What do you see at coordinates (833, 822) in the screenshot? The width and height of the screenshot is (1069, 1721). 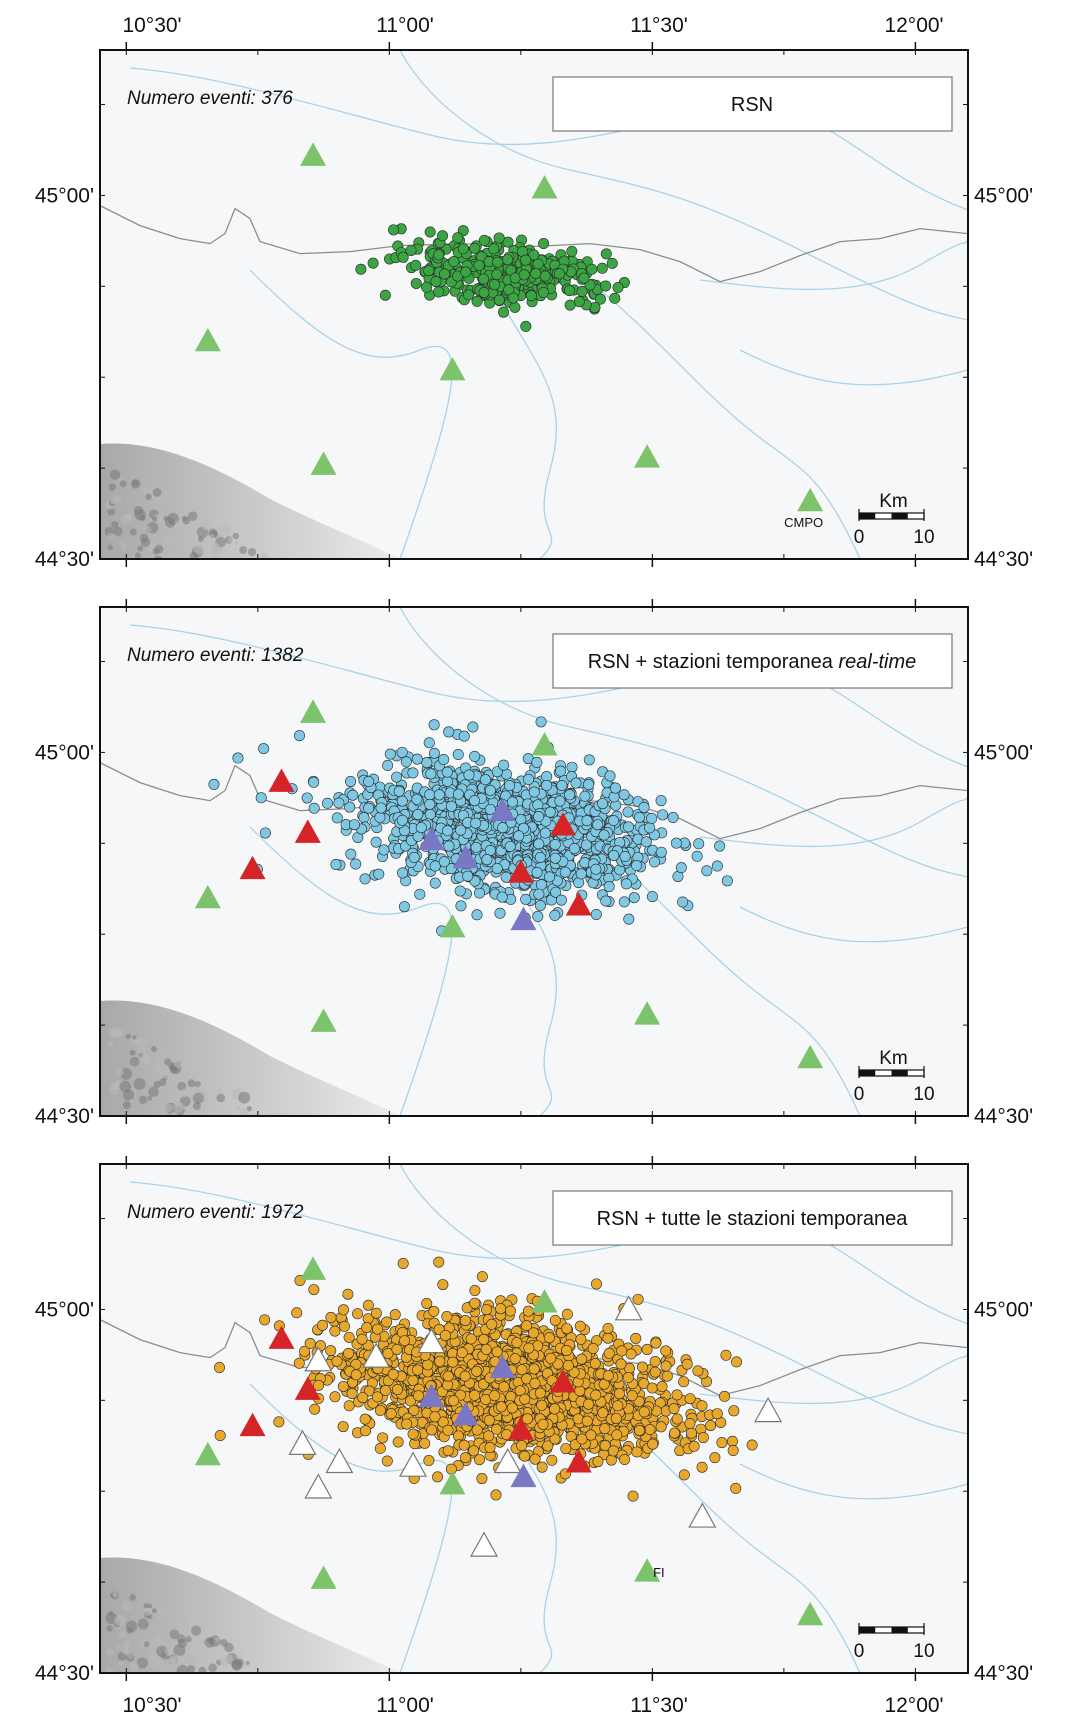 I see `river` at bounding box center [833, 822].